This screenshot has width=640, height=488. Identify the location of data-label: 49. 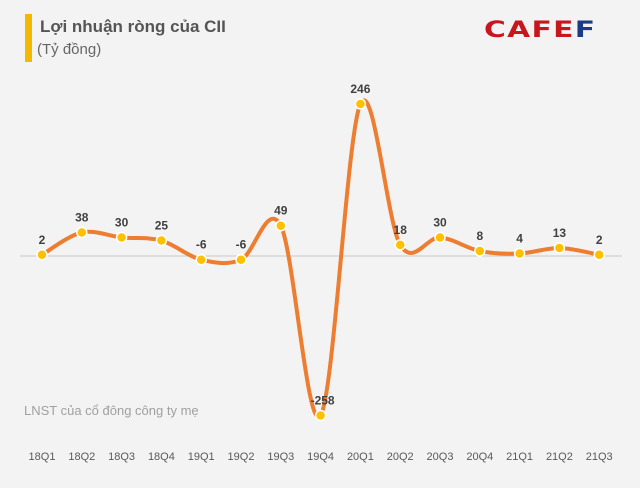
(281, 211).